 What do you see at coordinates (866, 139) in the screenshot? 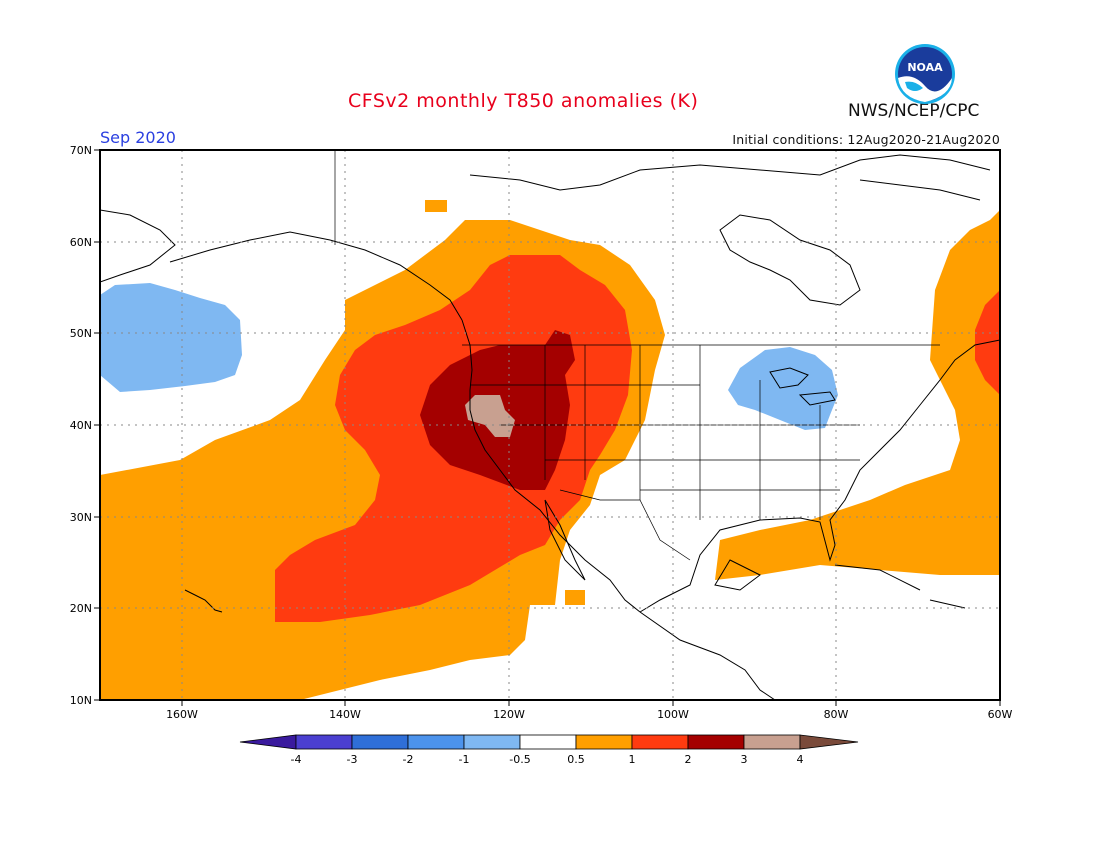
I see `initial-conditions: Initial conditions: 12Aug2020-21Aug2020` at bounding box center [866, 139].